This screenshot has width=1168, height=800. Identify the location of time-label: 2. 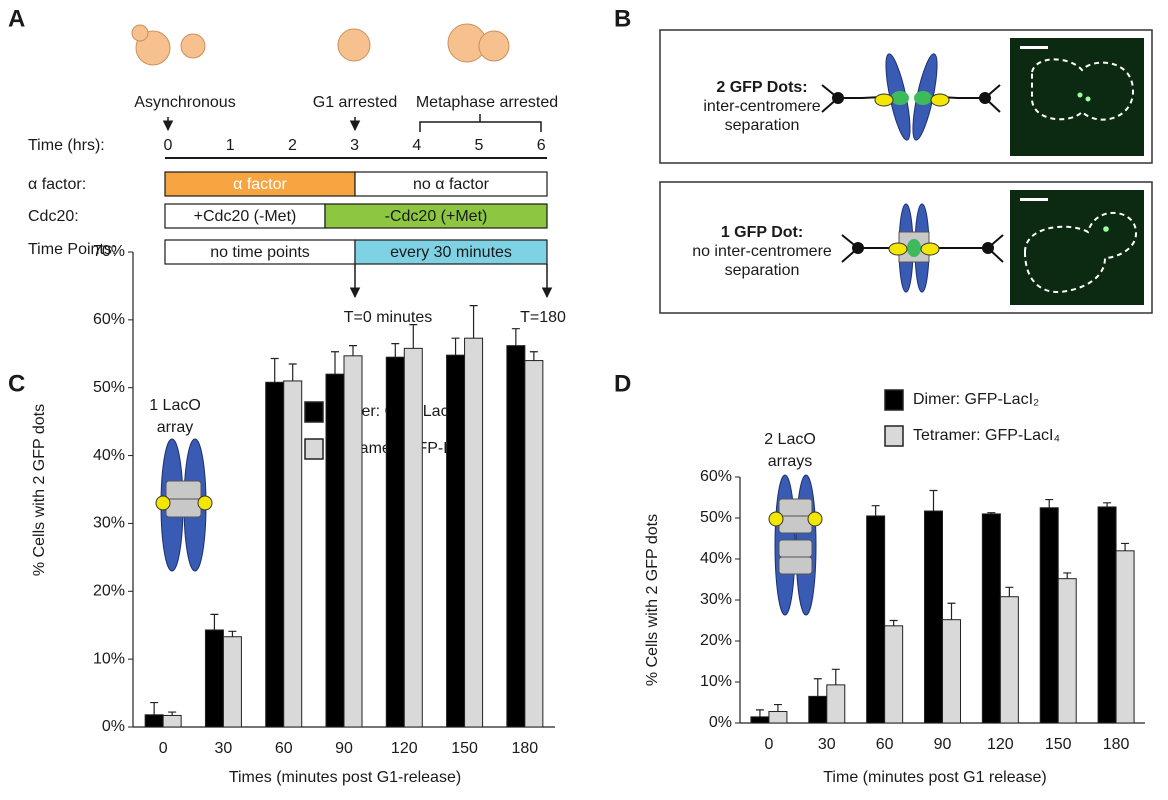
(292, 145).